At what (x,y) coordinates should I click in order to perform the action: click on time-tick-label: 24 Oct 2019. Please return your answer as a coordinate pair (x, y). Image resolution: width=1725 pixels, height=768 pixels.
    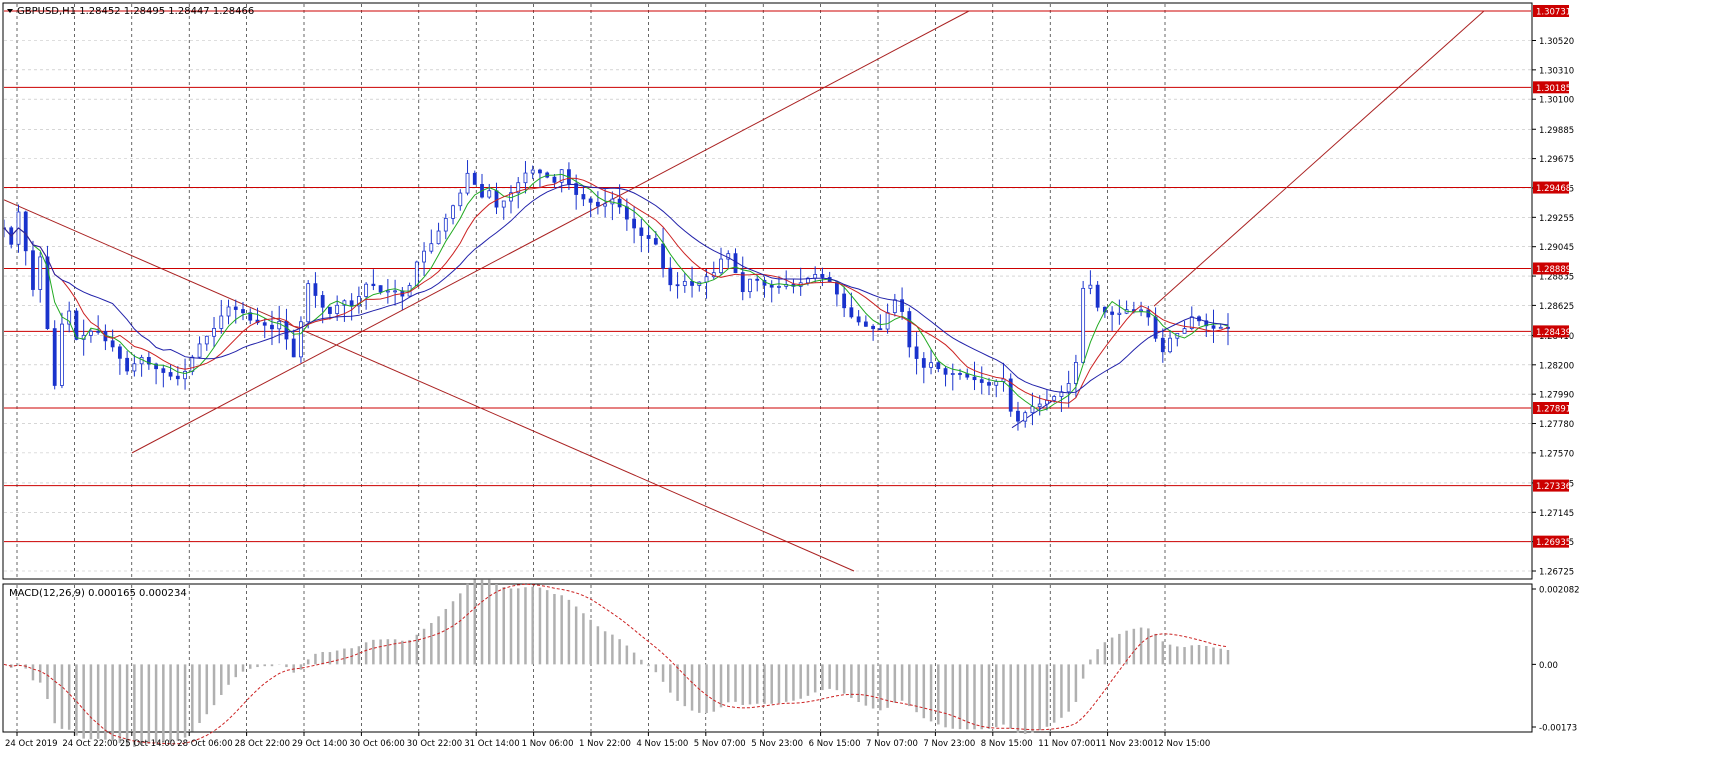
    Looking at the image, I should click on (31, 744).